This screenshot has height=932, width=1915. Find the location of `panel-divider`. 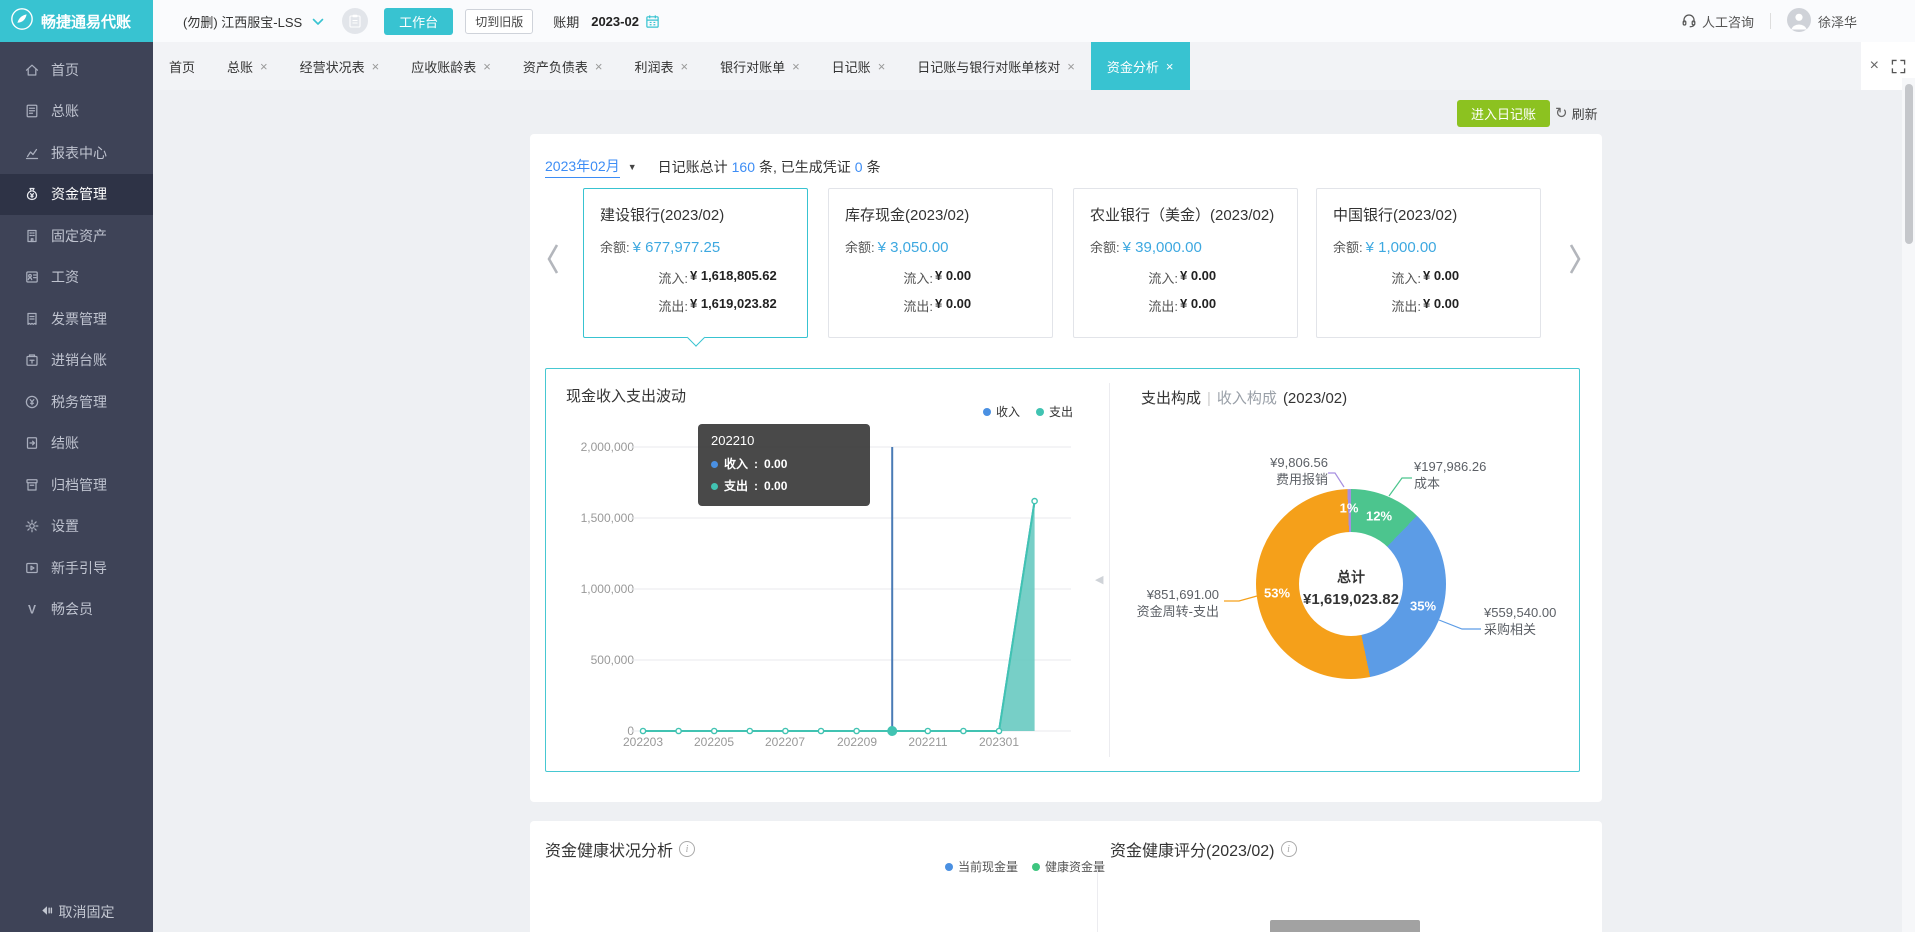

panel-divider is located at coordinates (1097, 900).